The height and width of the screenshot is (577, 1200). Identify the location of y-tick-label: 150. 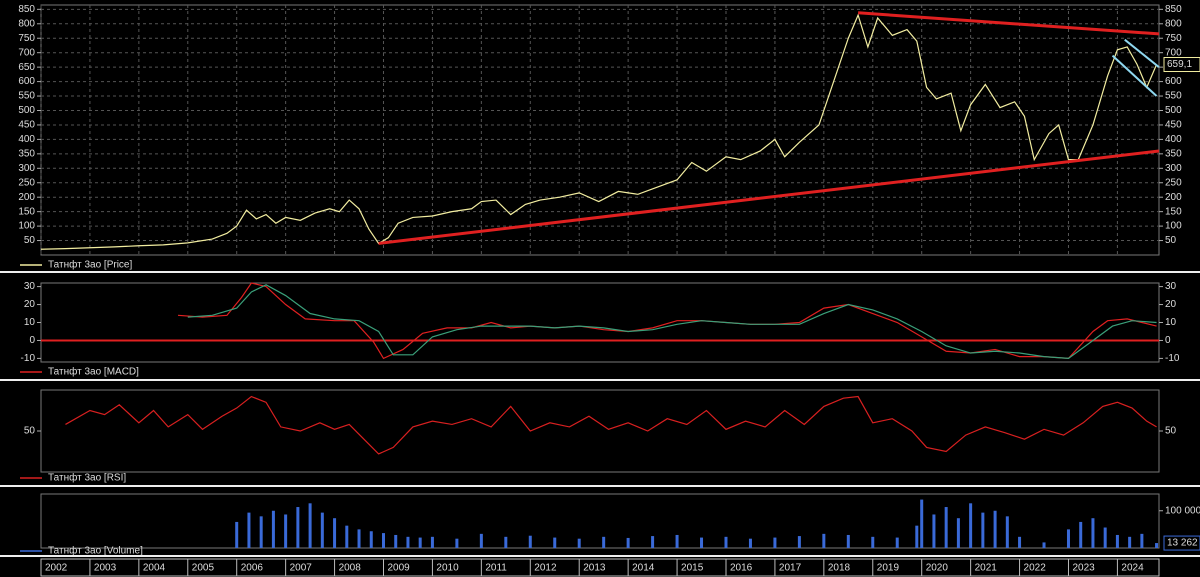
(26, 211).